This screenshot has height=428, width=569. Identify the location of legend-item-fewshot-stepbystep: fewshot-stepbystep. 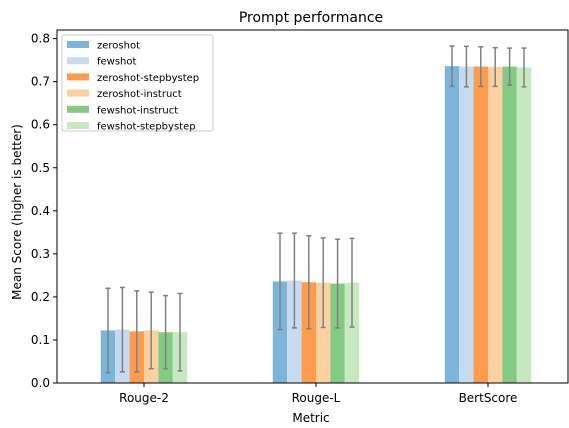
(131, 127).